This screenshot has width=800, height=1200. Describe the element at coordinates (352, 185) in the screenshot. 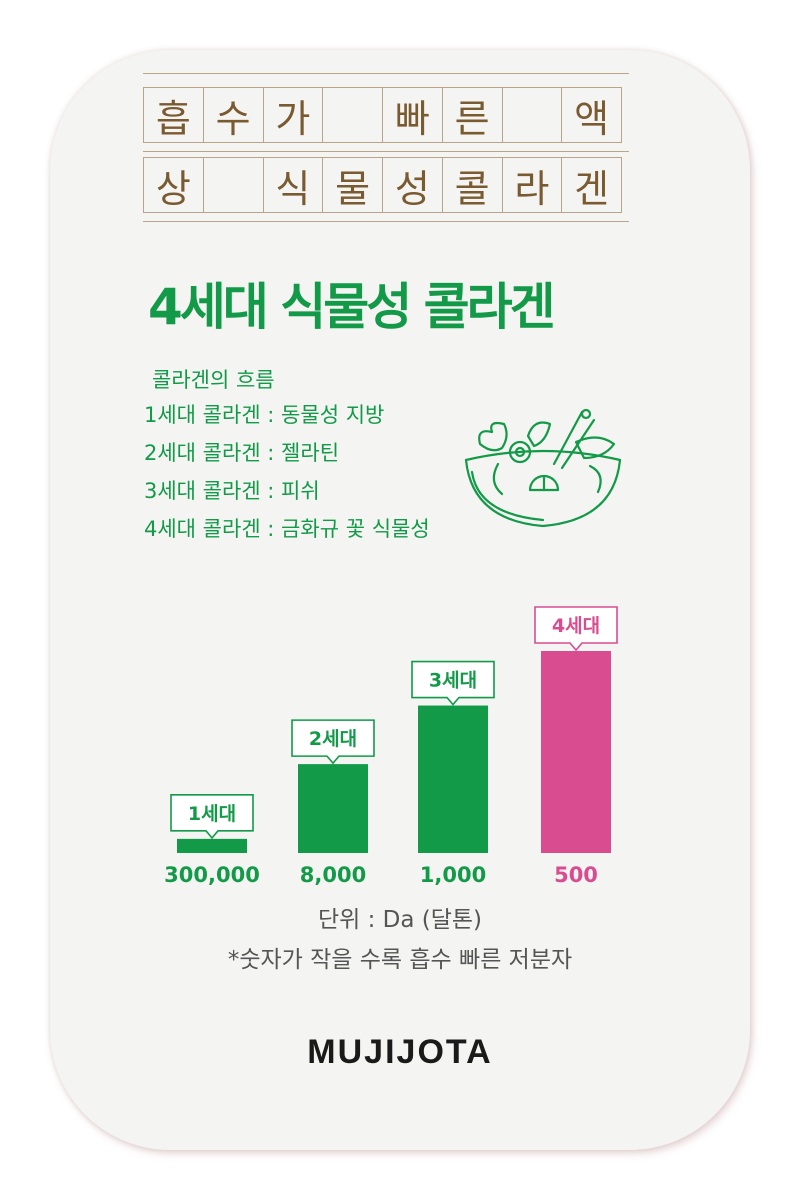

I see `grid-cell: 물` at that location.